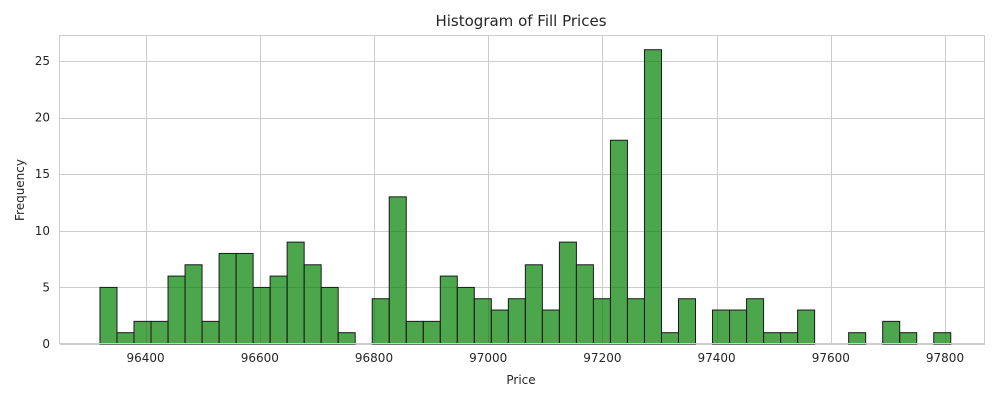  I want to click on y-tick-label: 5, so click(46, 287).